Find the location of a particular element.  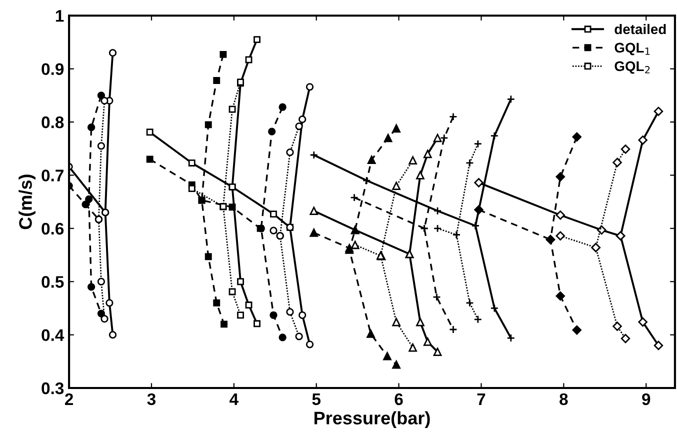

y-tick-label: 0.9 is located at coordinates (53, 69).